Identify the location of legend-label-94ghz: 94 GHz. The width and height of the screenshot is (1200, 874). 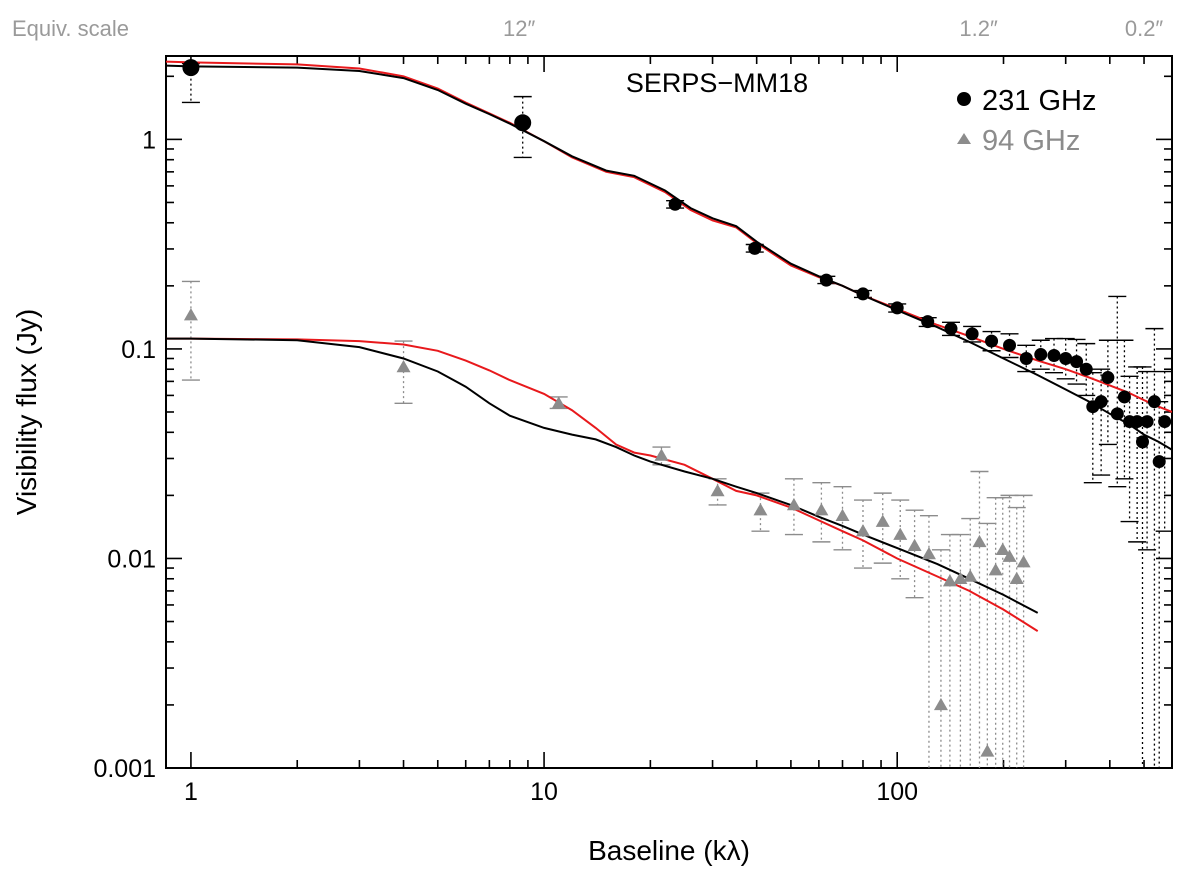
(1031, 141).